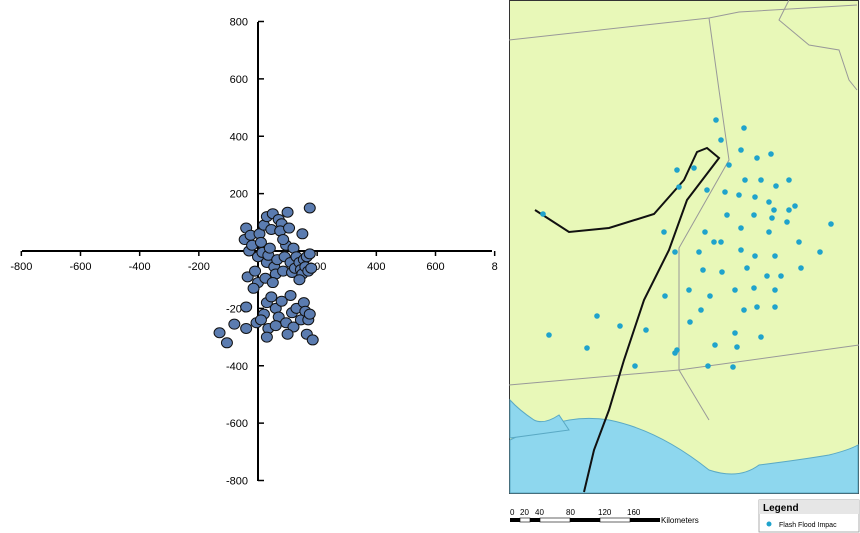  I want to click on x-tick-label: -400, so click(140, 267).